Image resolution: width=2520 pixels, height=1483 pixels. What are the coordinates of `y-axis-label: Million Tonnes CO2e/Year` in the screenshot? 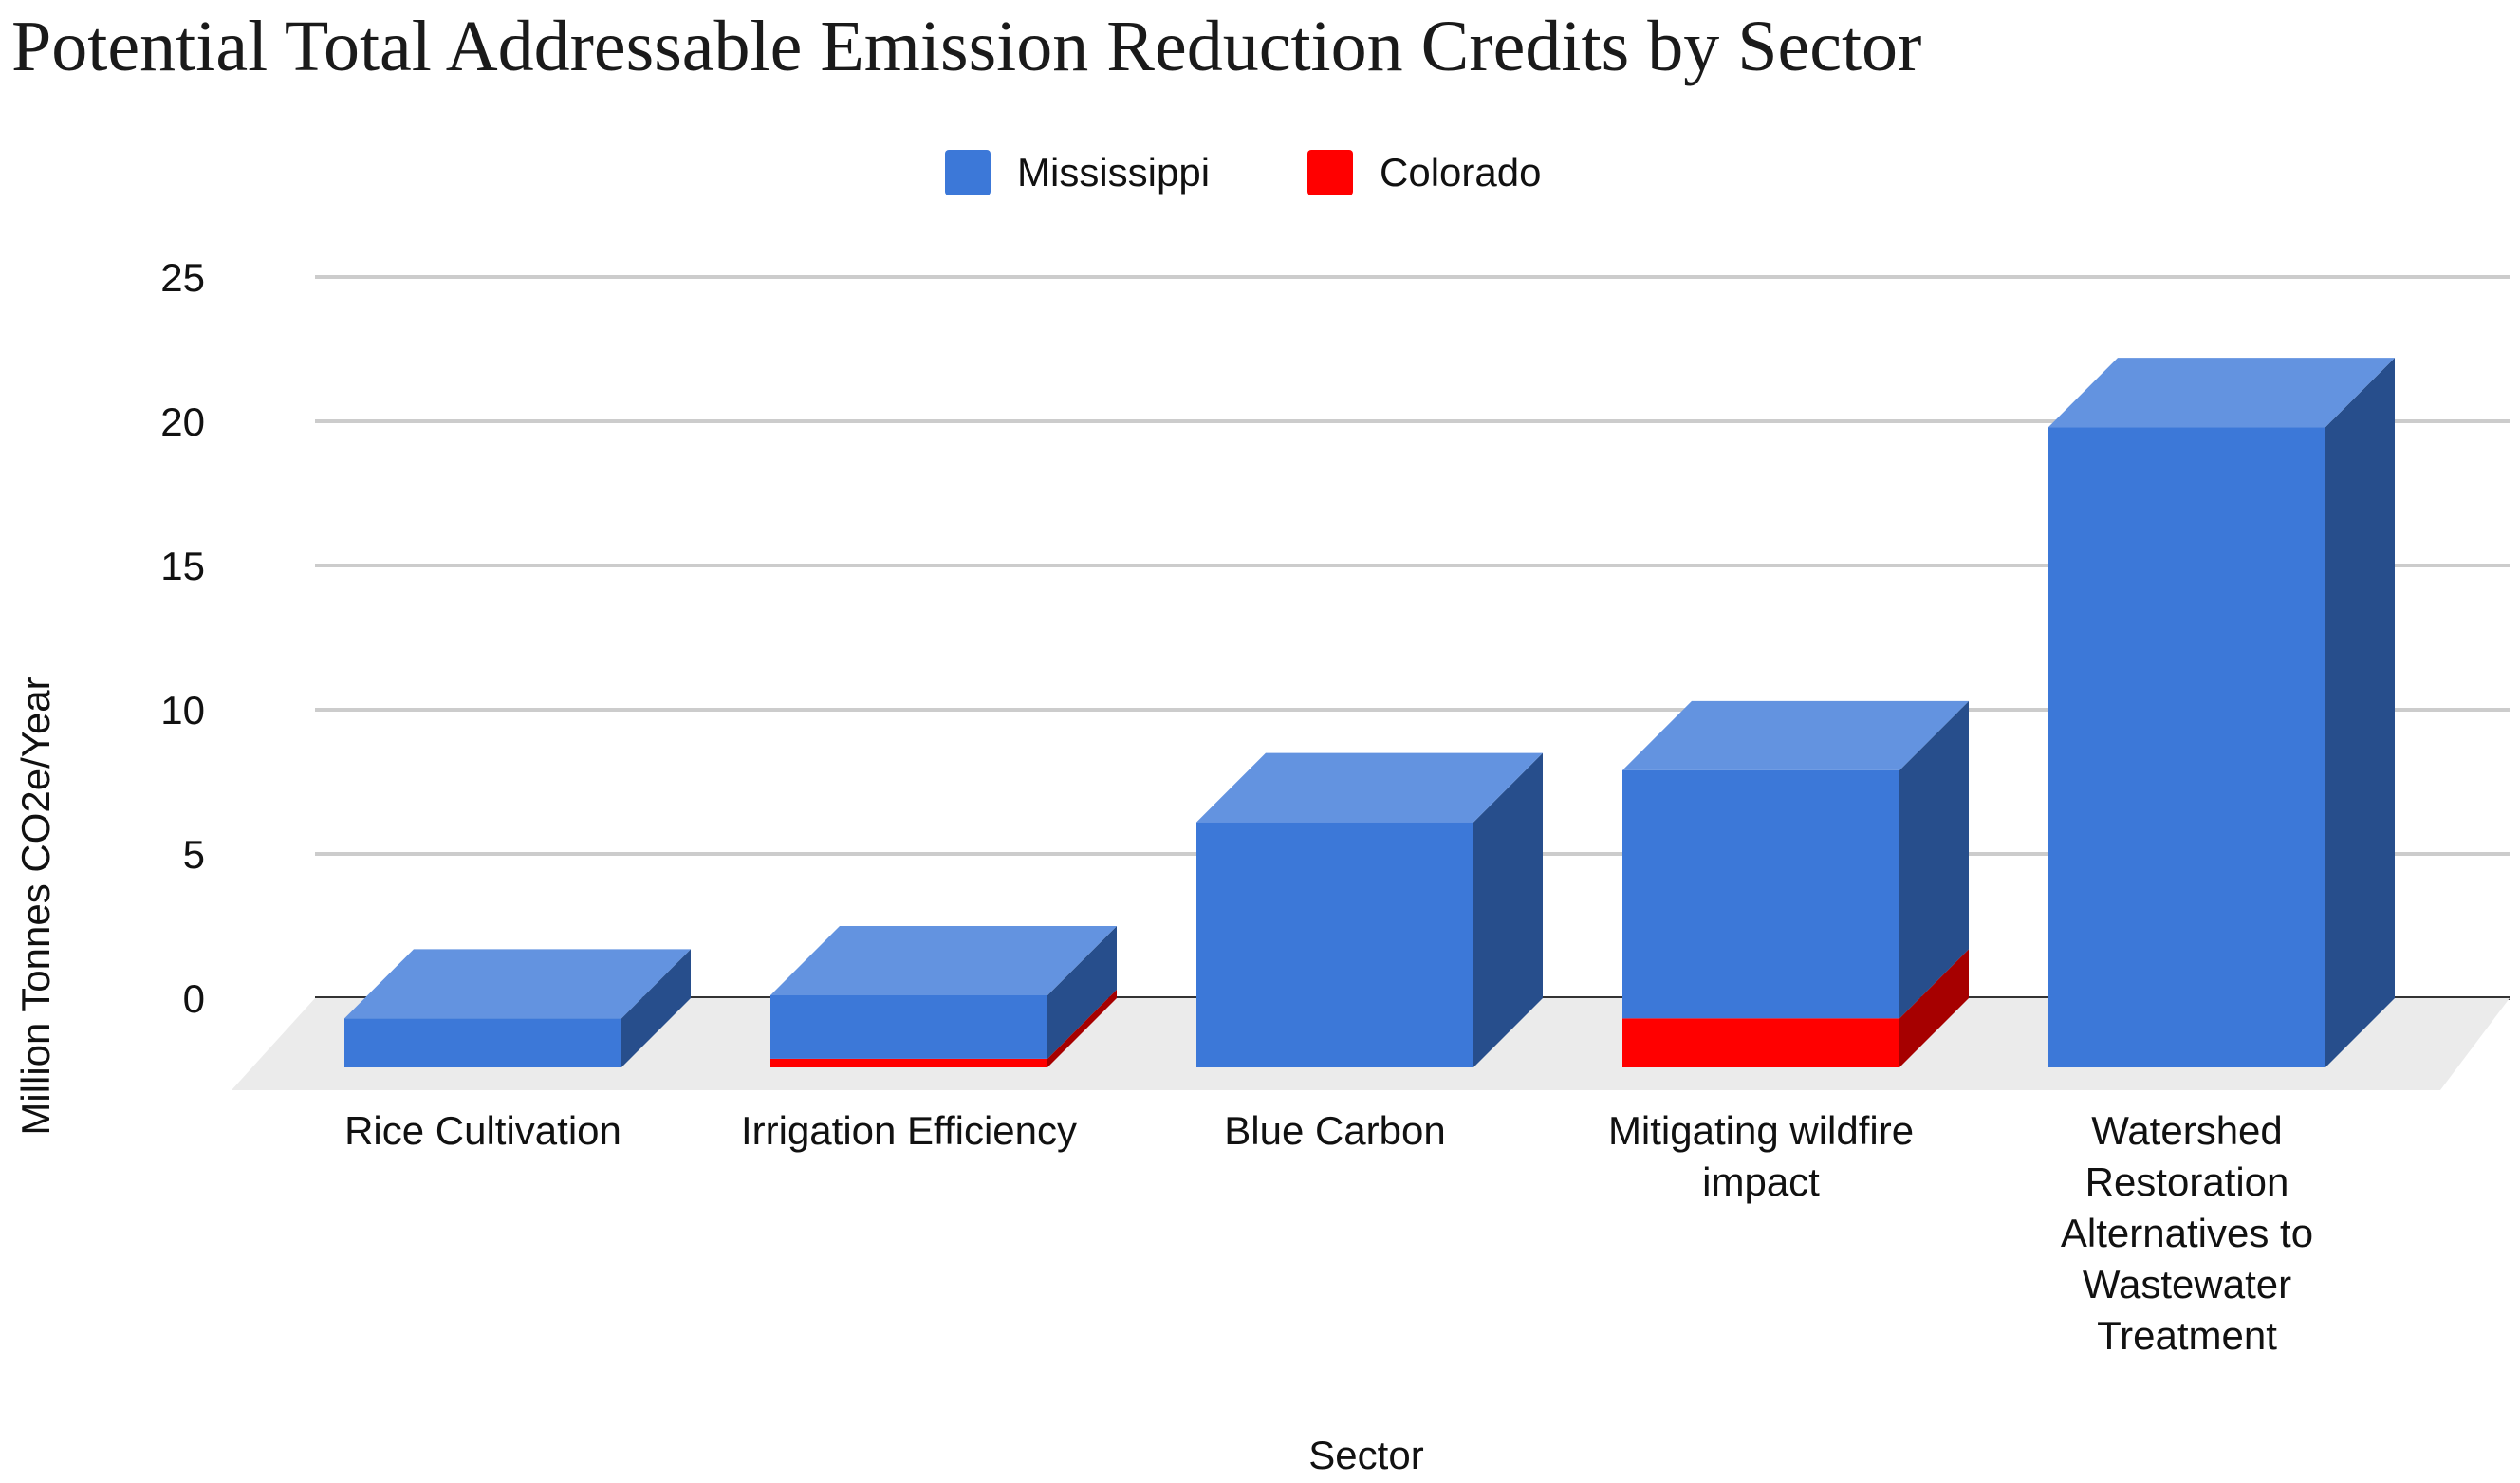 It's located at (35, 906).